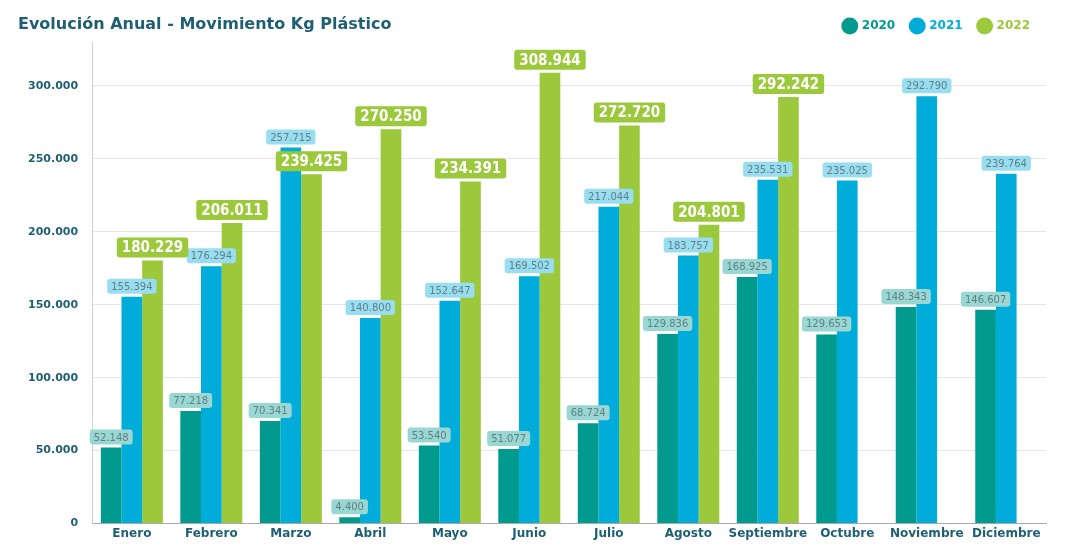 This screenshot has width=1066, height=548. I want to click on x-tick-label: Julio, so click(608, 532).